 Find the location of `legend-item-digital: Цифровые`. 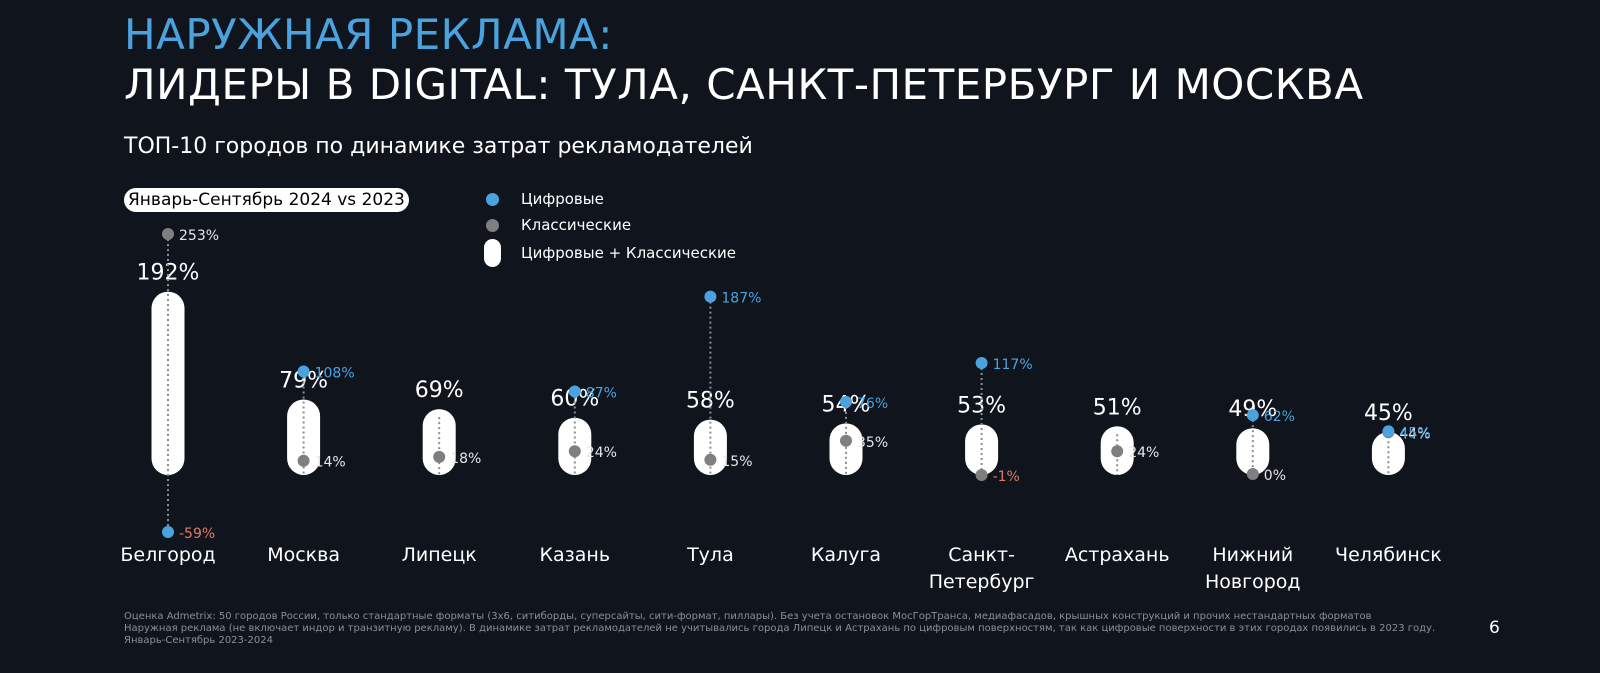

legend-item-digital: Цифровые is located at coordinates (610, 199).